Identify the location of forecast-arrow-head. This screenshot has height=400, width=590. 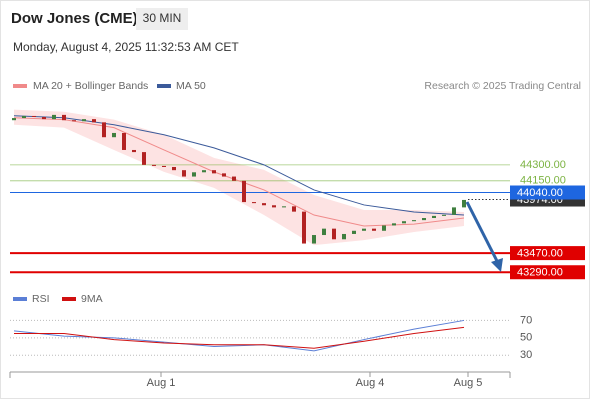
(497, 265).